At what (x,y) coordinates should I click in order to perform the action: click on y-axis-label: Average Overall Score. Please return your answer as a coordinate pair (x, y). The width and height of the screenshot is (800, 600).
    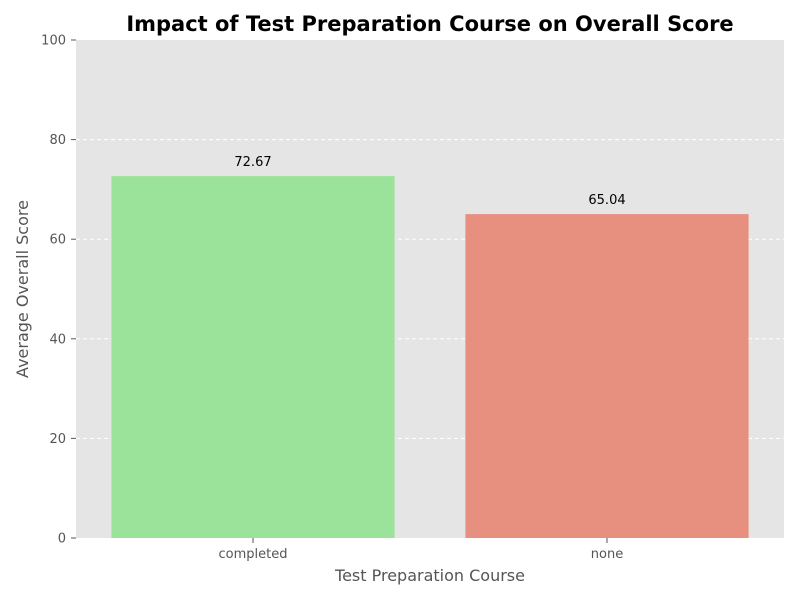
    Looking at the image, I should click on (22, 289).